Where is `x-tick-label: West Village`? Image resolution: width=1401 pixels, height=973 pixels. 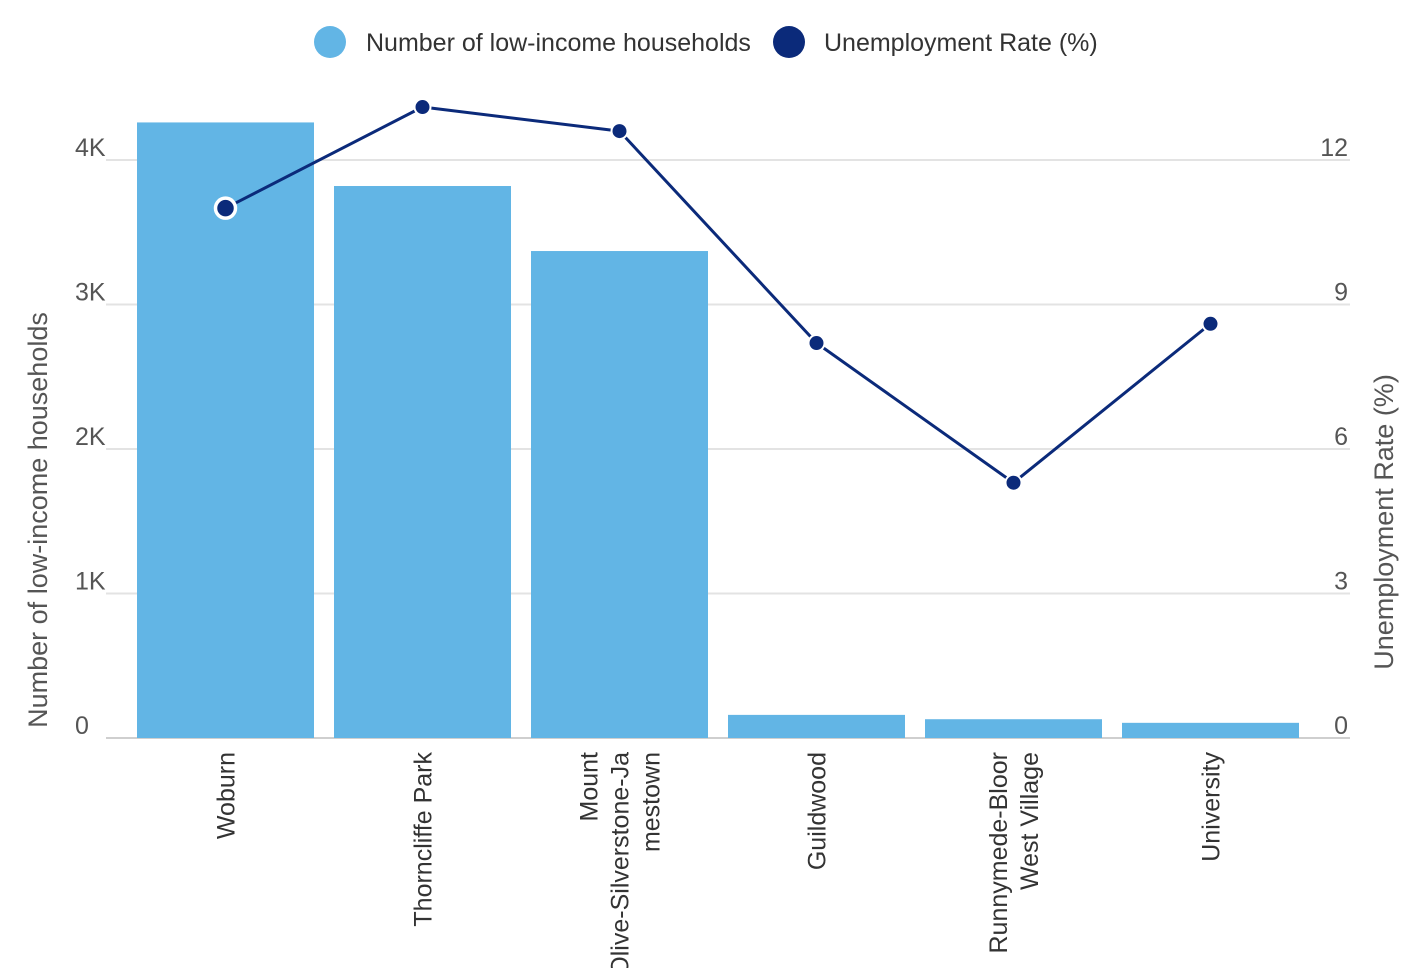
x-tick-label: West Village is located at coordinates (1030, 821).